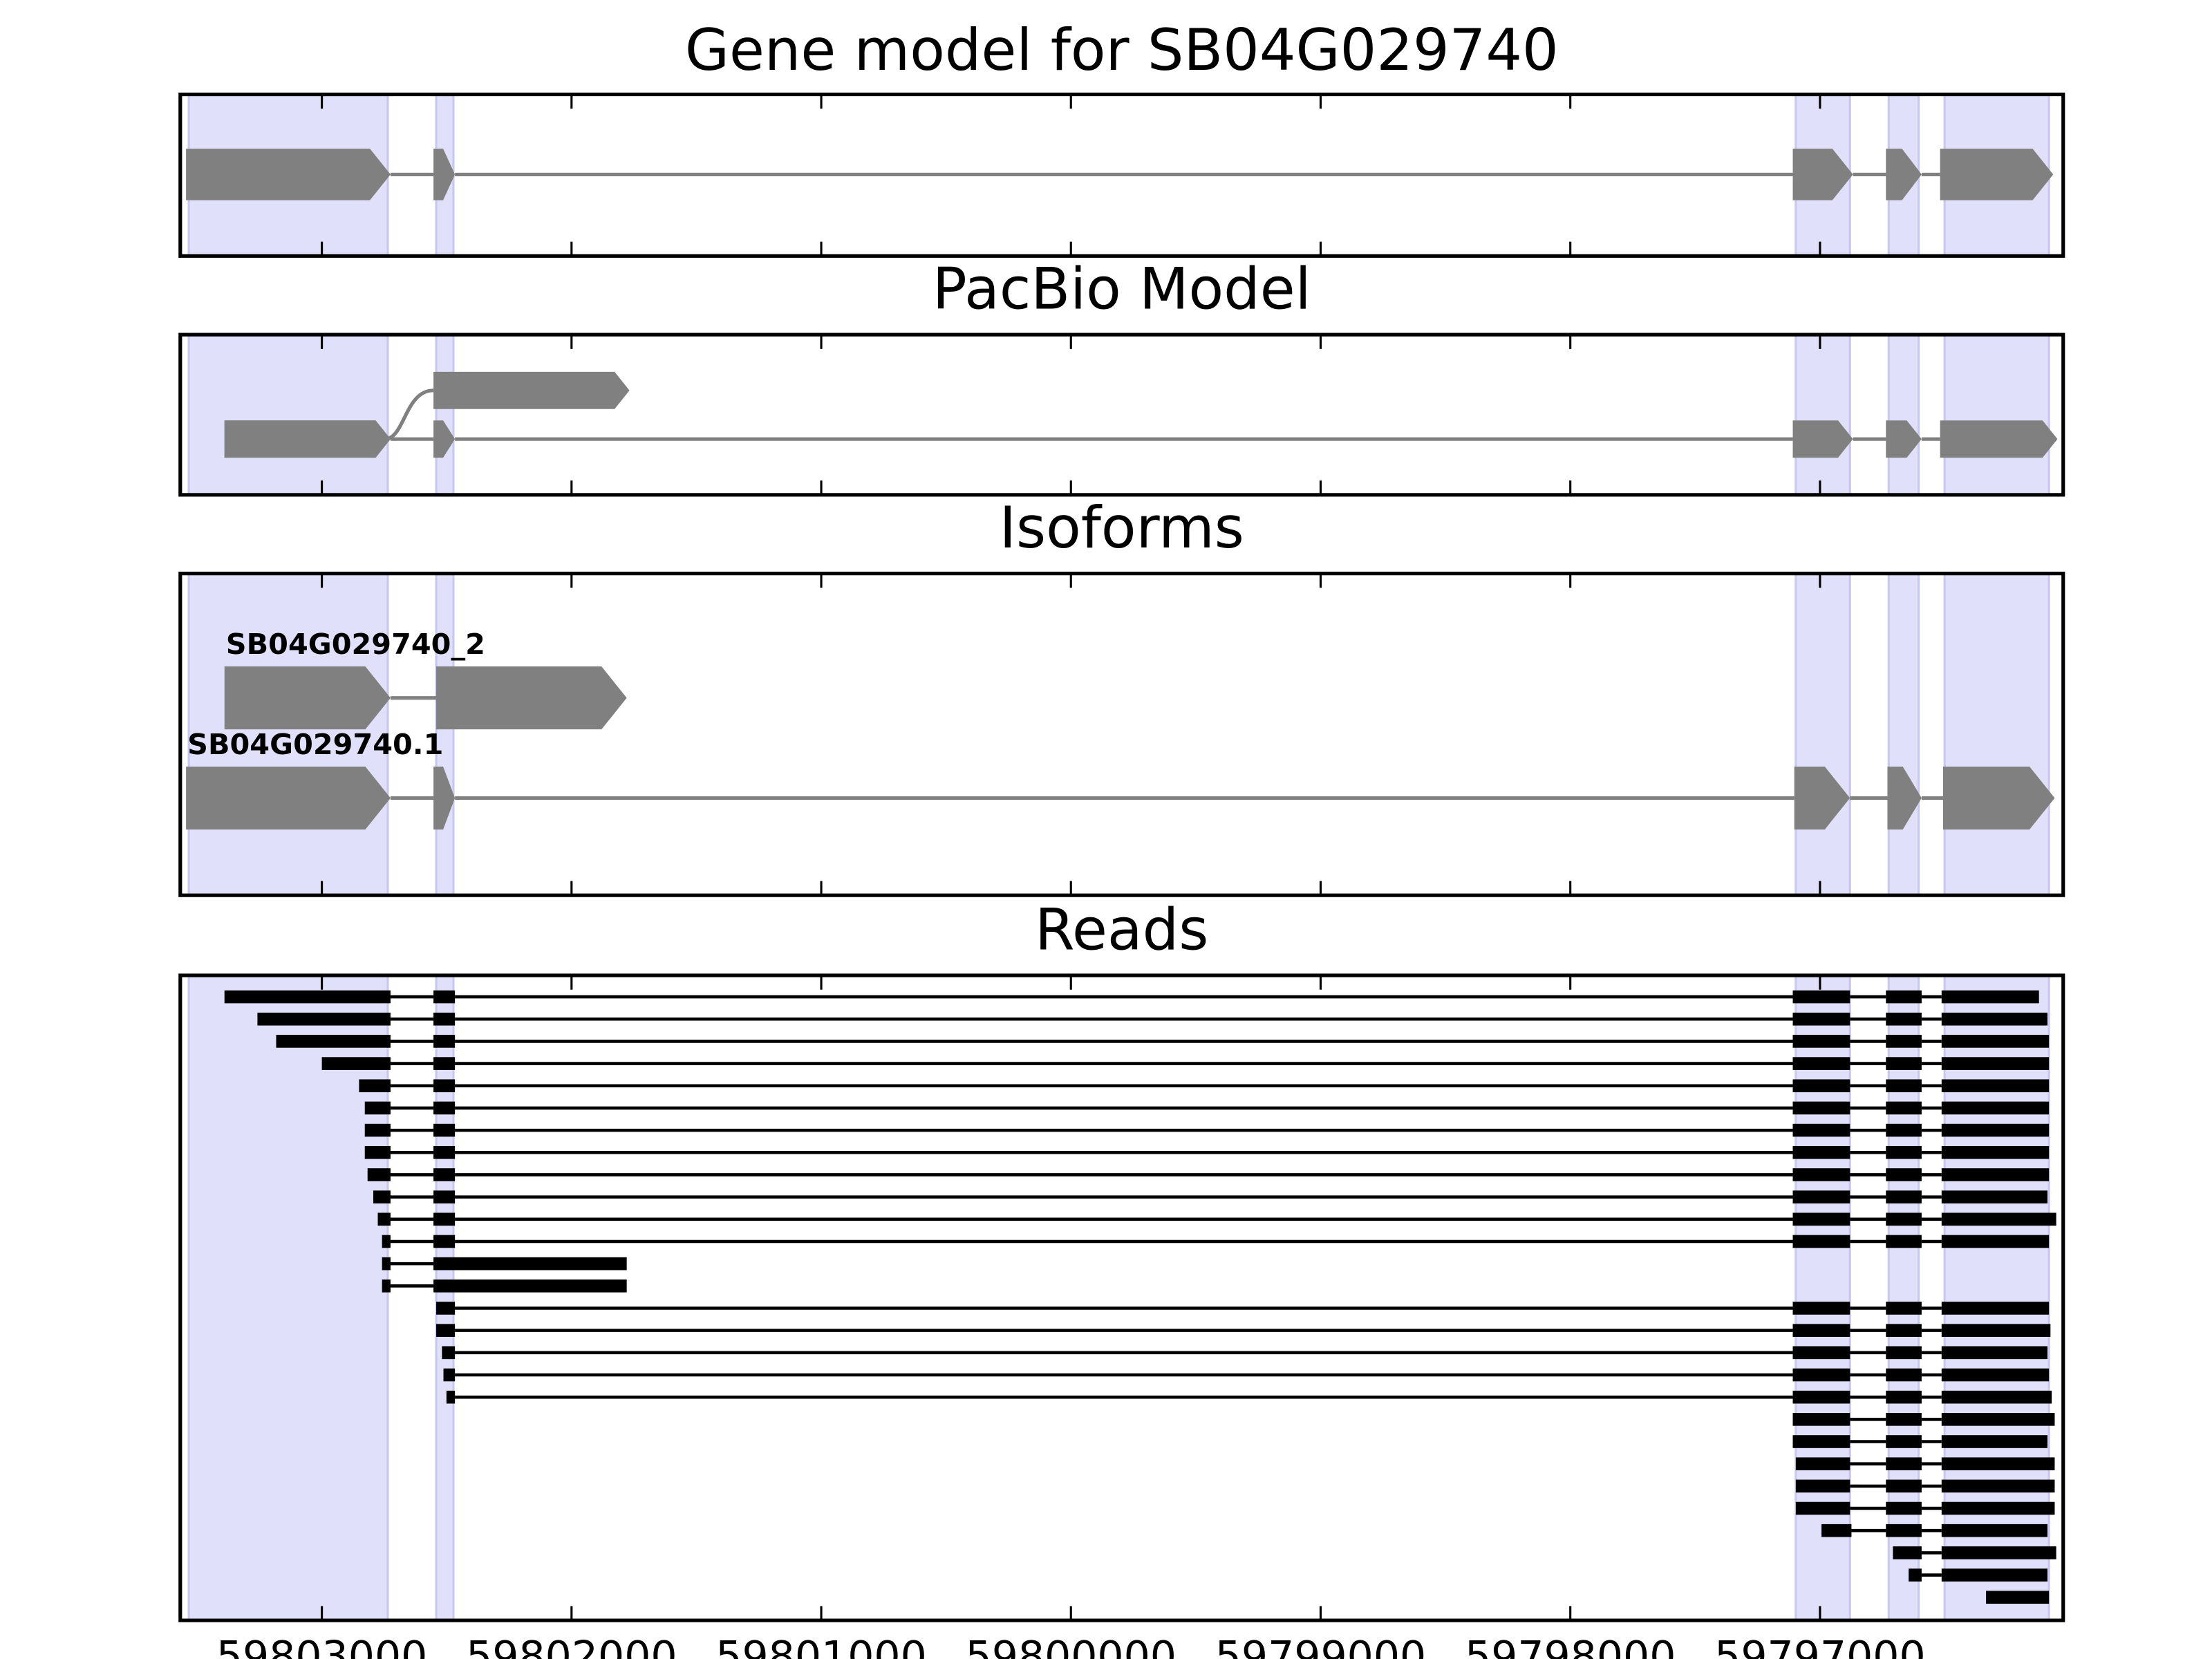 The height and width of the screenshot is (1659, 2212). I want to click on x-tick-label: 59803000, so click(321, 1646).